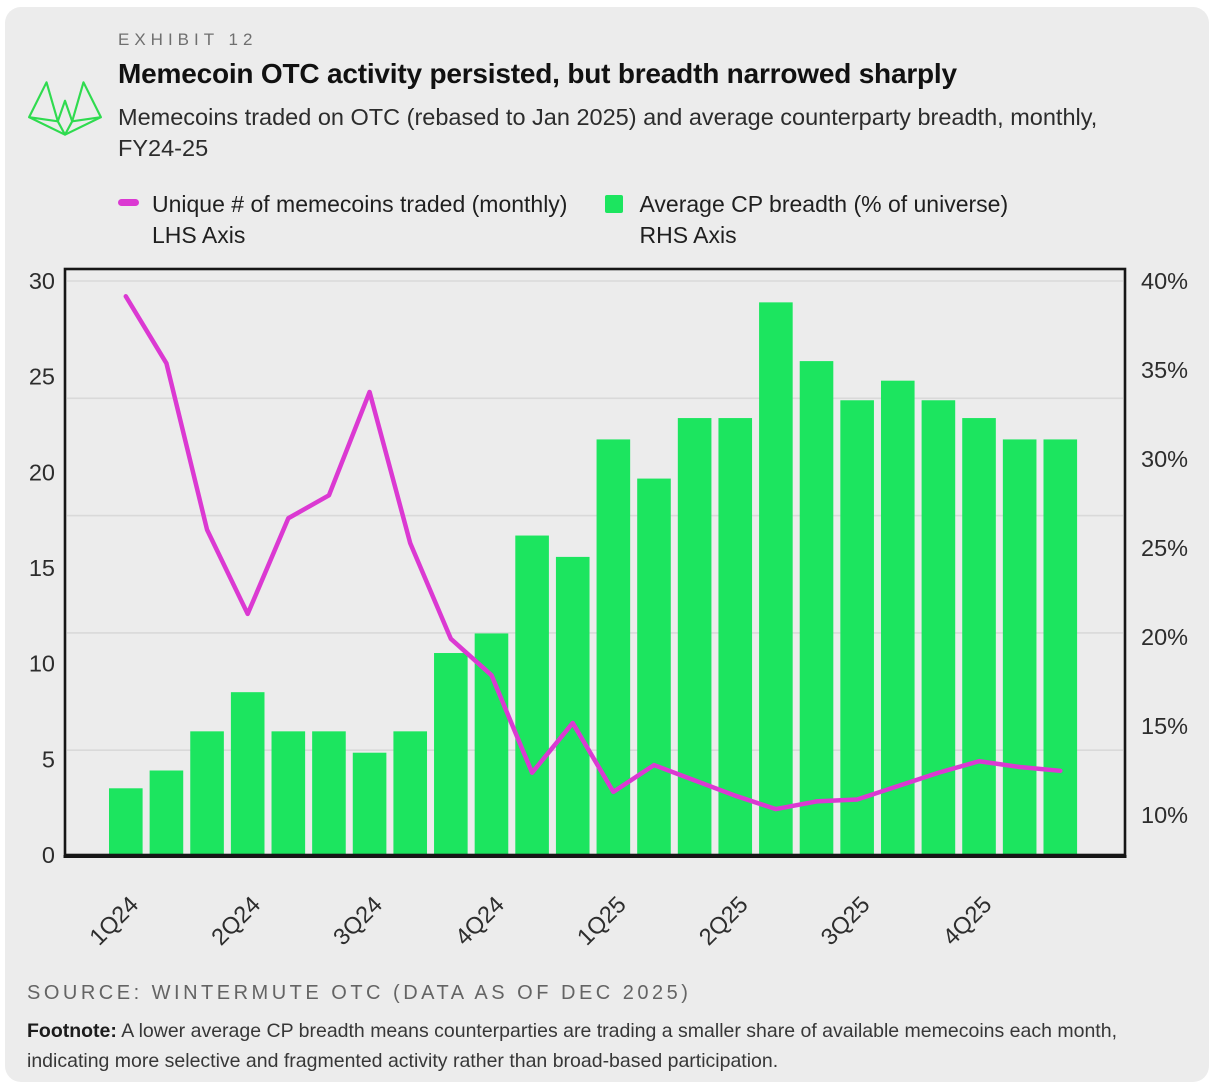 Image resolution: width=1214 pixels, height=1092 pixels. I want to click on rhs-tick-label: 20%, so click(1164, 637).